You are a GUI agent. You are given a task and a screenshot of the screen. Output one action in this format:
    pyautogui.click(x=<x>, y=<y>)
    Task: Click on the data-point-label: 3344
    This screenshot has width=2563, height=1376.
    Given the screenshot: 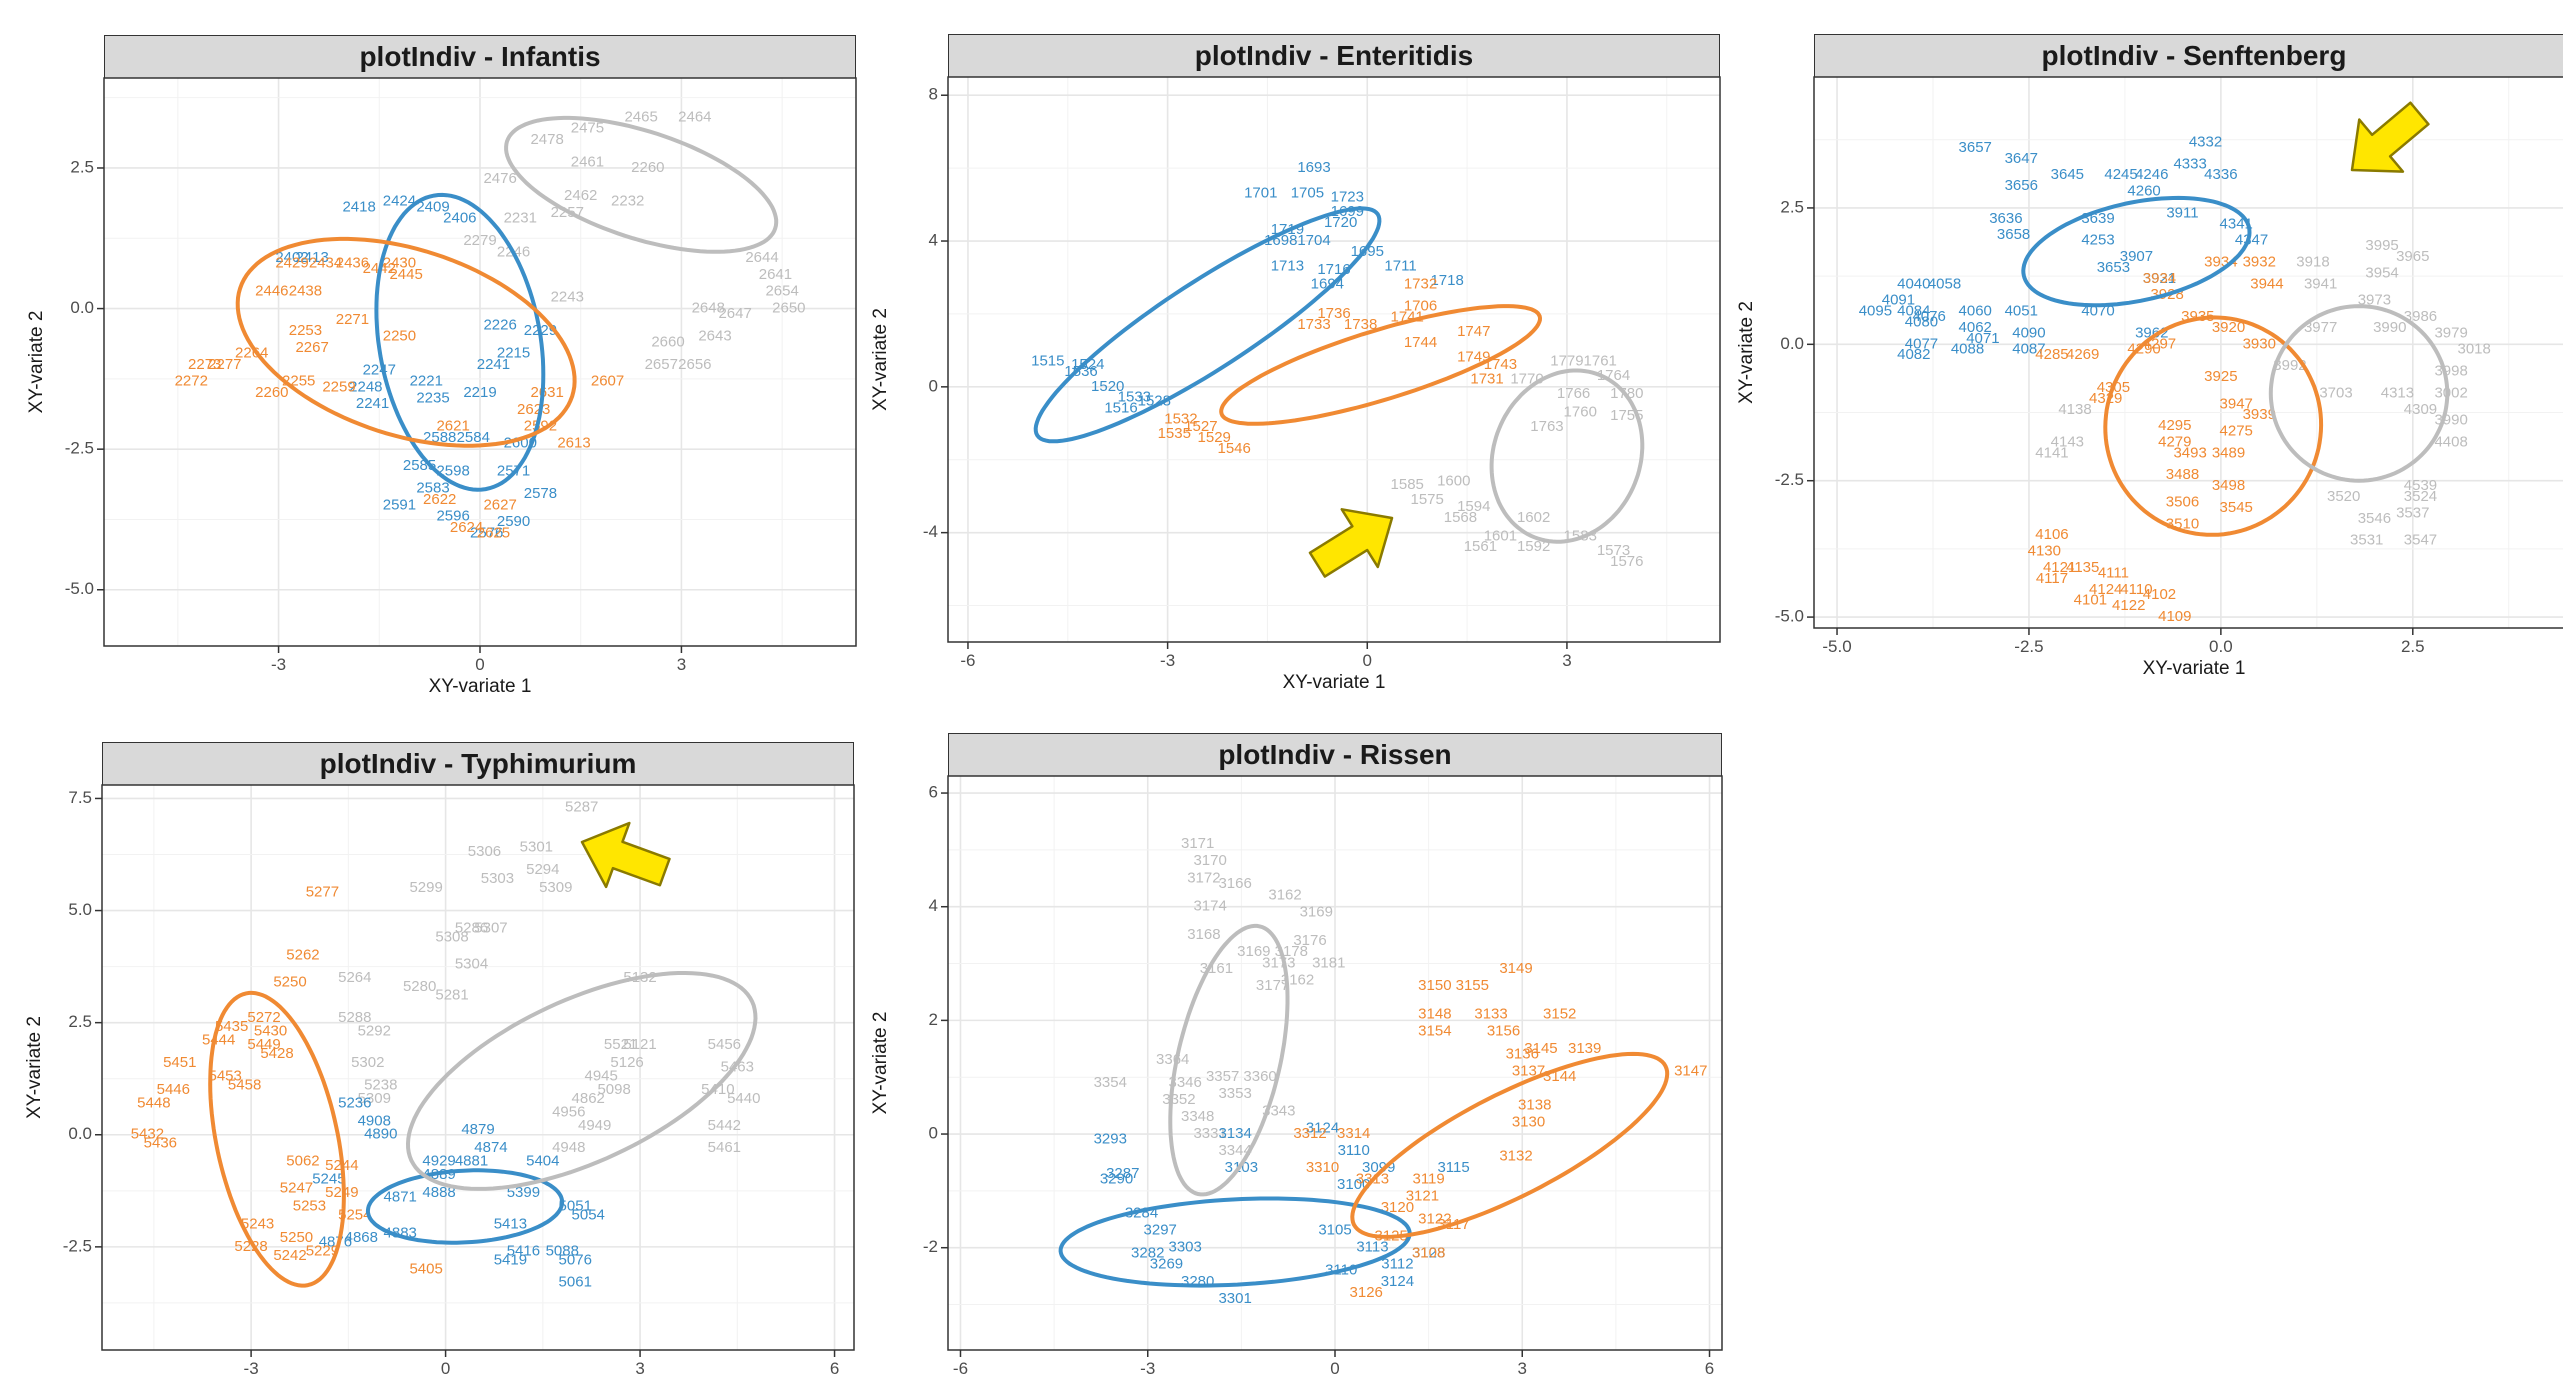 What is the action you would take?
    pyautogui.click(x=1234, y=1150)
    